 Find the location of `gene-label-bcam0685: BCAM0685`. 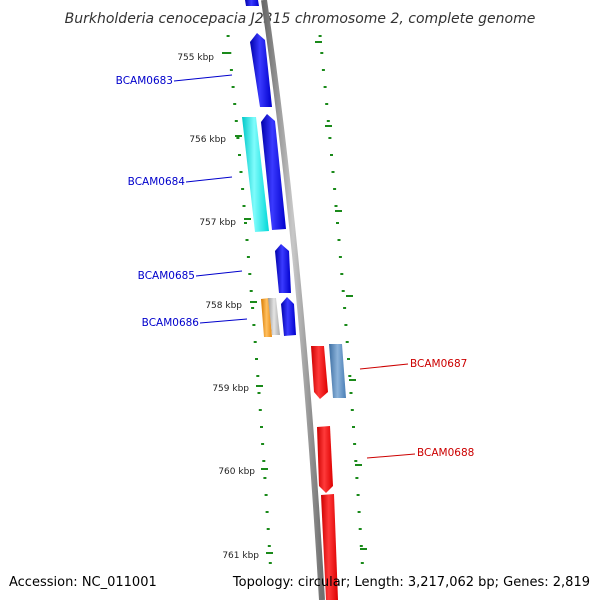

gene-label-bcam0685: BCAM0685 is located at coordinates (190, 276).